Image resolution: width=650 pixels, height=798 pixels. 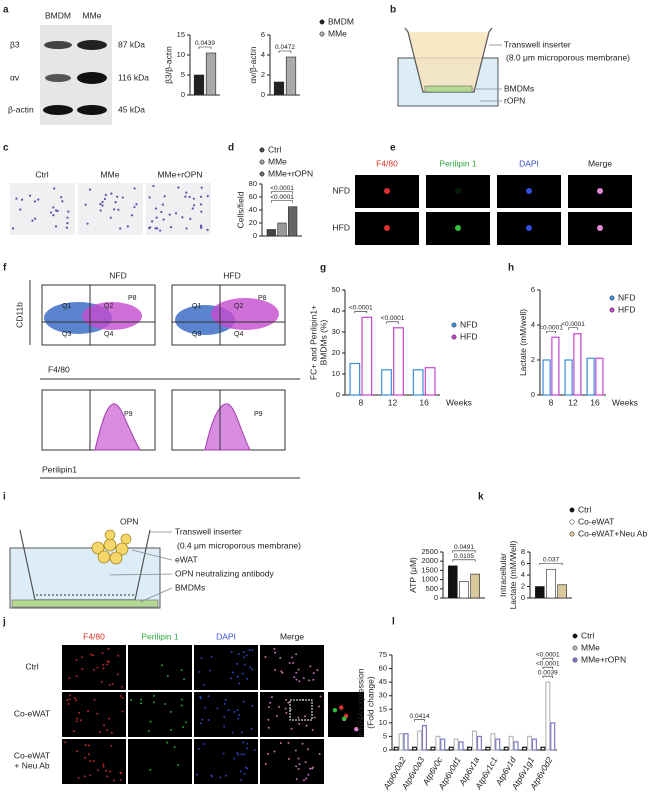 What do you see at coordinates (448, 62) in the screenshot?
I see `insert-medium` at bounding box center [448, 62].